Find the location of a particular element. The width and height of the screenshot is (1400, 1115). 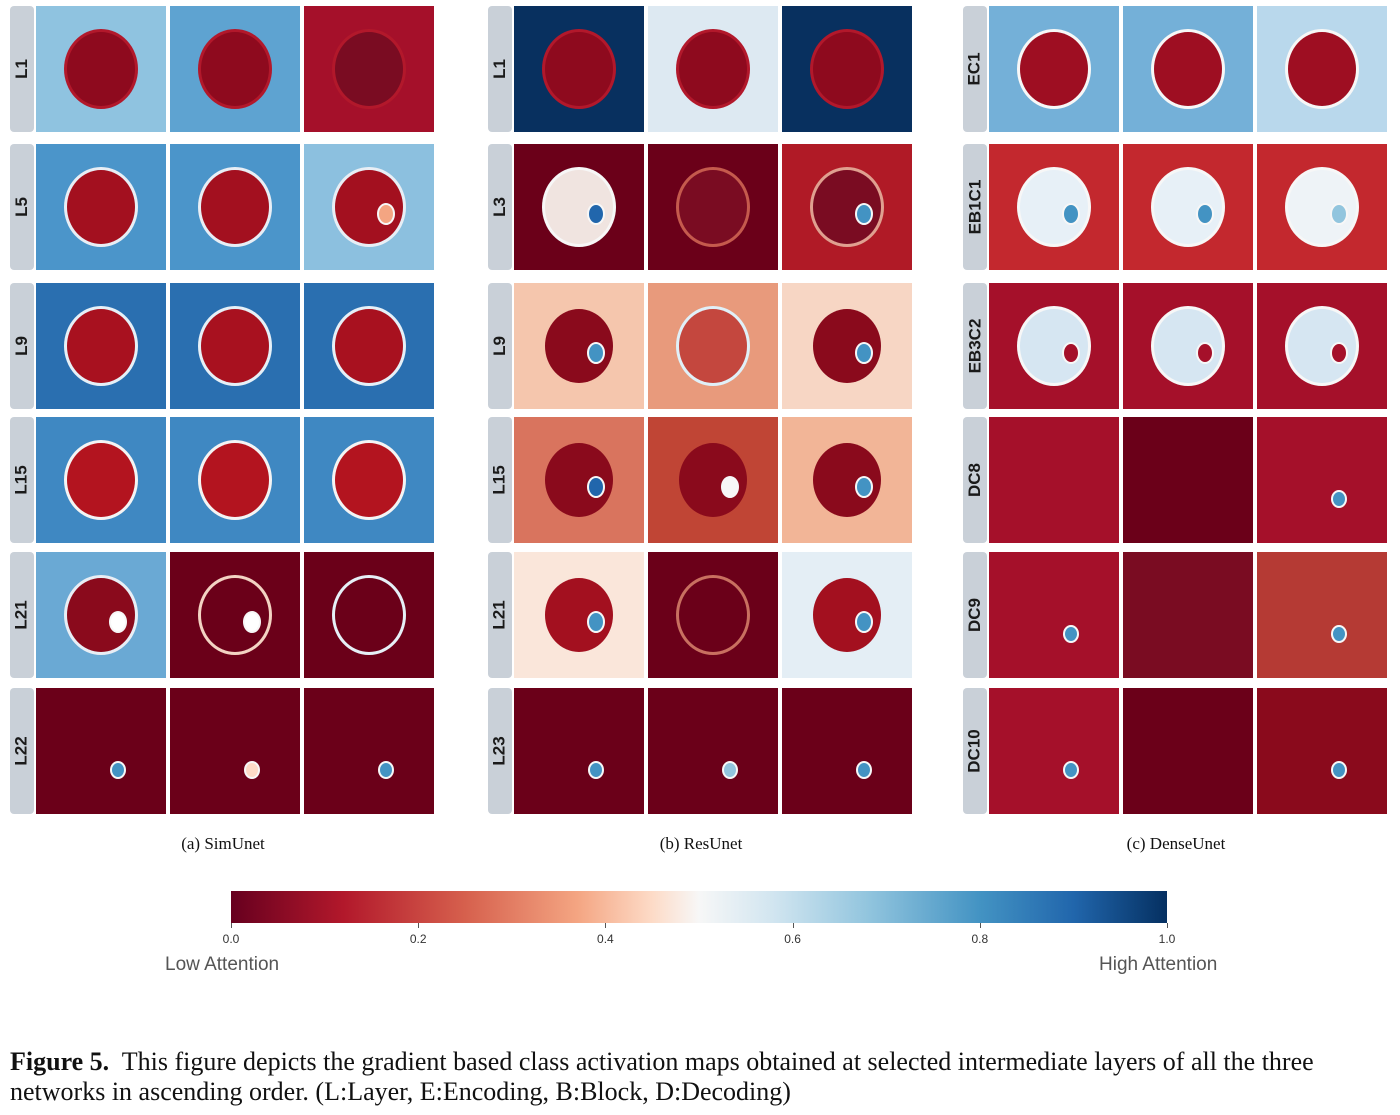

colorbar-tick-label: 0.4 is located at coordinates (605, 939).